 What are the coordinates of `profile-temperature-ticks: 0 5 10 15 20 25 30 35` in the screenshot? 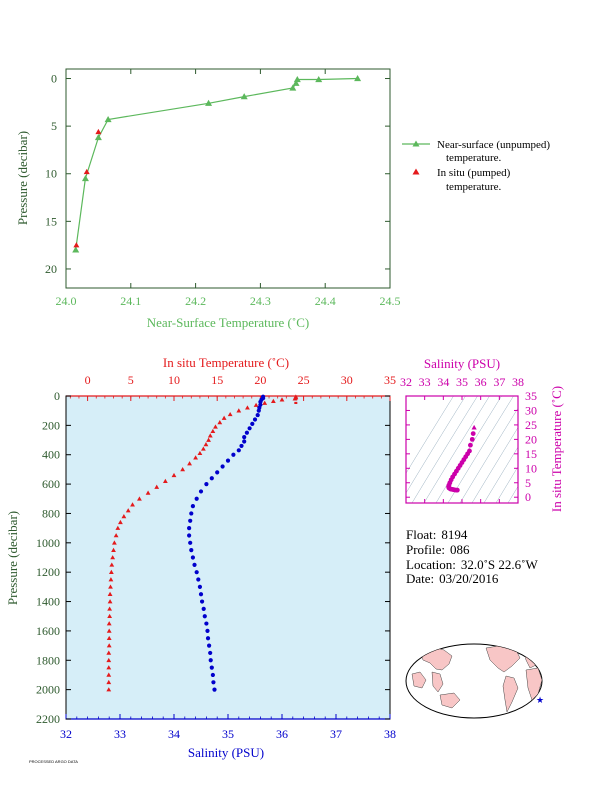 It's located at (232, 387).